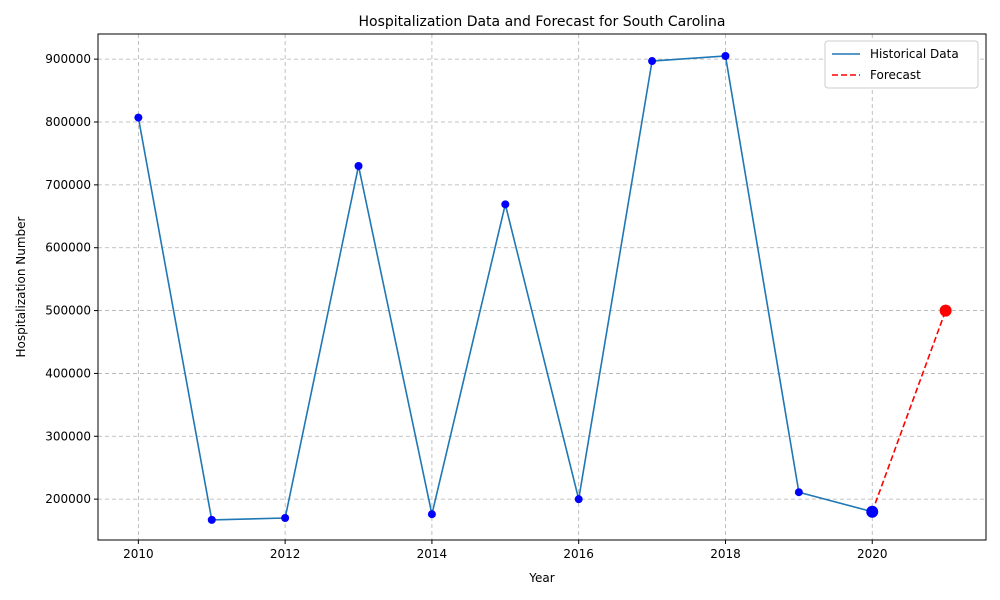  Describe the element at coordinates (21, 286) in the screenshot. I see `y-axis-label: Hospitalization Number` at that location.